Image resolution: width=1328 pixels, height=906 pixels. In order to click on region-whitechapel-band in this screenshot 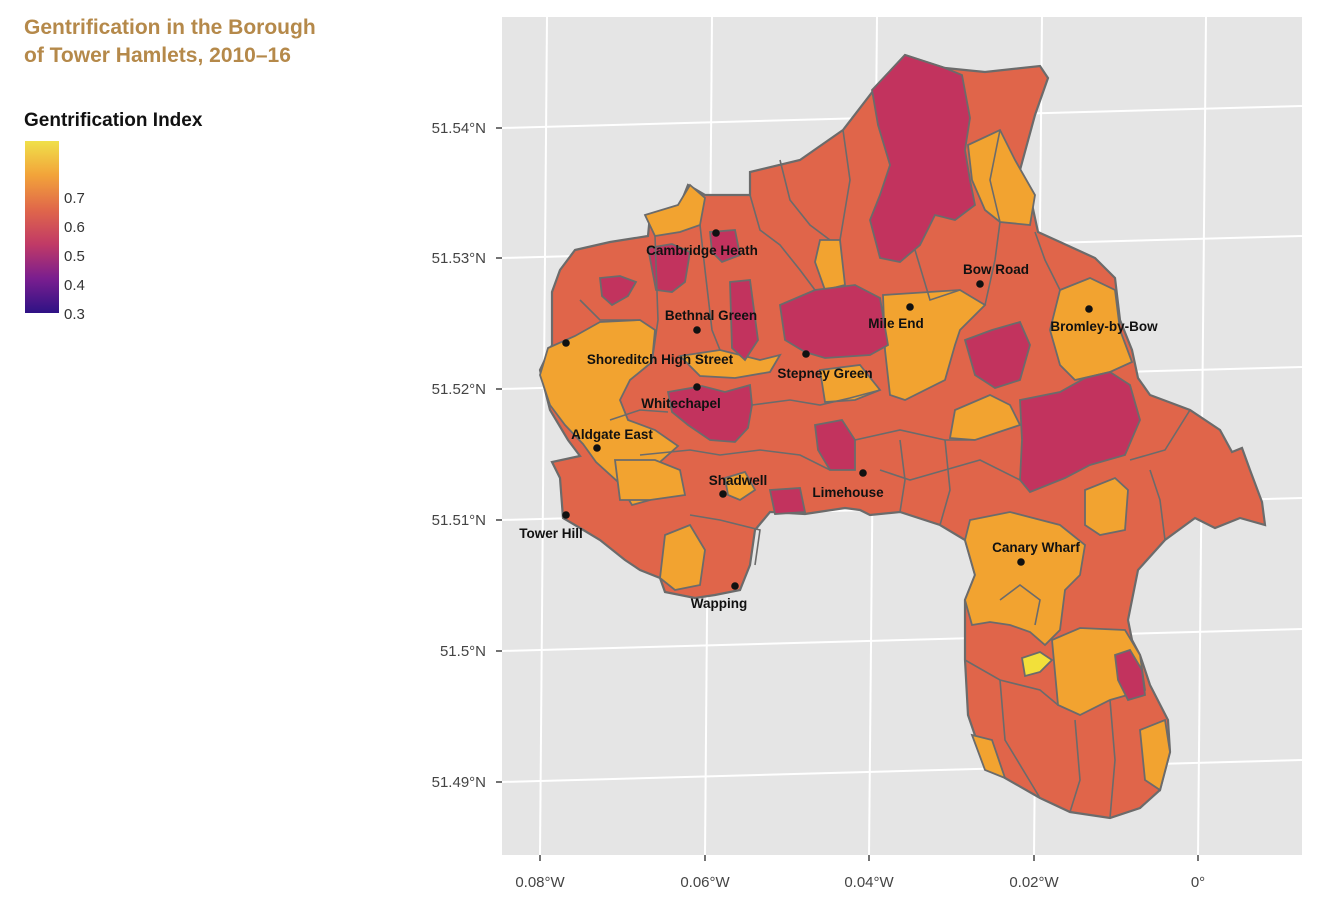, I will do `click(730, 364)`.